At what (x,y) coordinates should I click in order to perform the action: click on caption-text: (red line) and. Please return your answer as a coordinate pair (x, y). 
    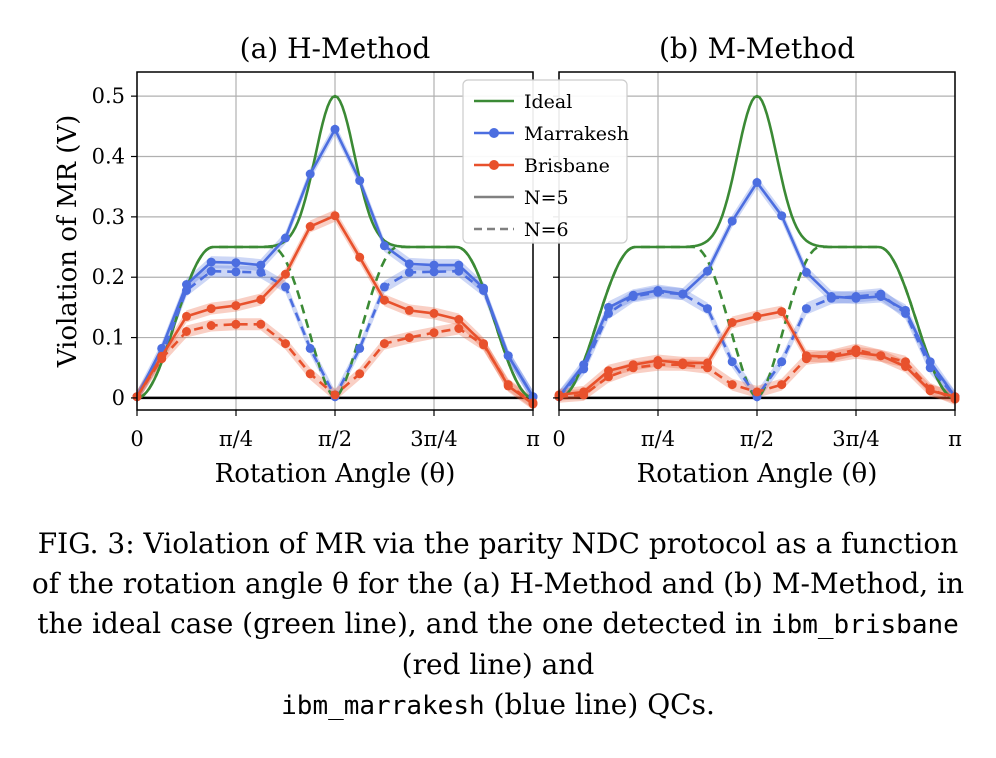
    Looking at the image, I should click on (498, 664).